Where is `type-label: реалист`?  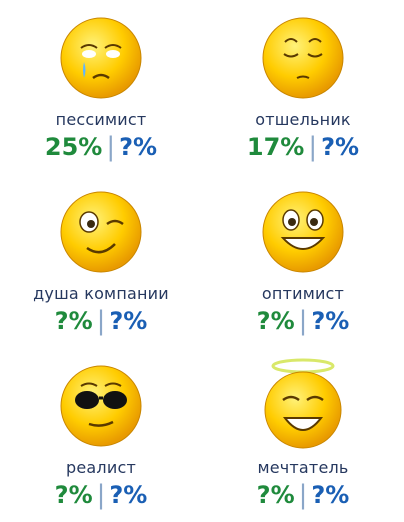 type-label: реалист is located at coordinates (101, 467).